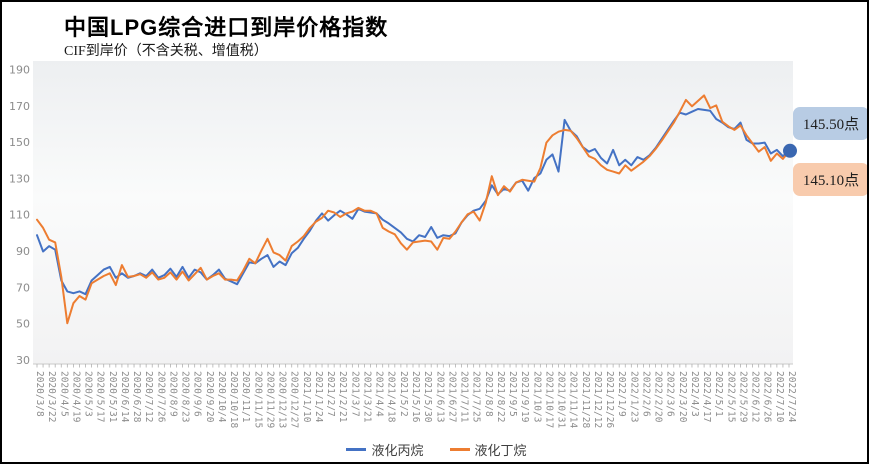 The width and height of the screenshot is (869, 464). I want to click on x-axis-tick-label: 2021/5/30, so click(427, 397).